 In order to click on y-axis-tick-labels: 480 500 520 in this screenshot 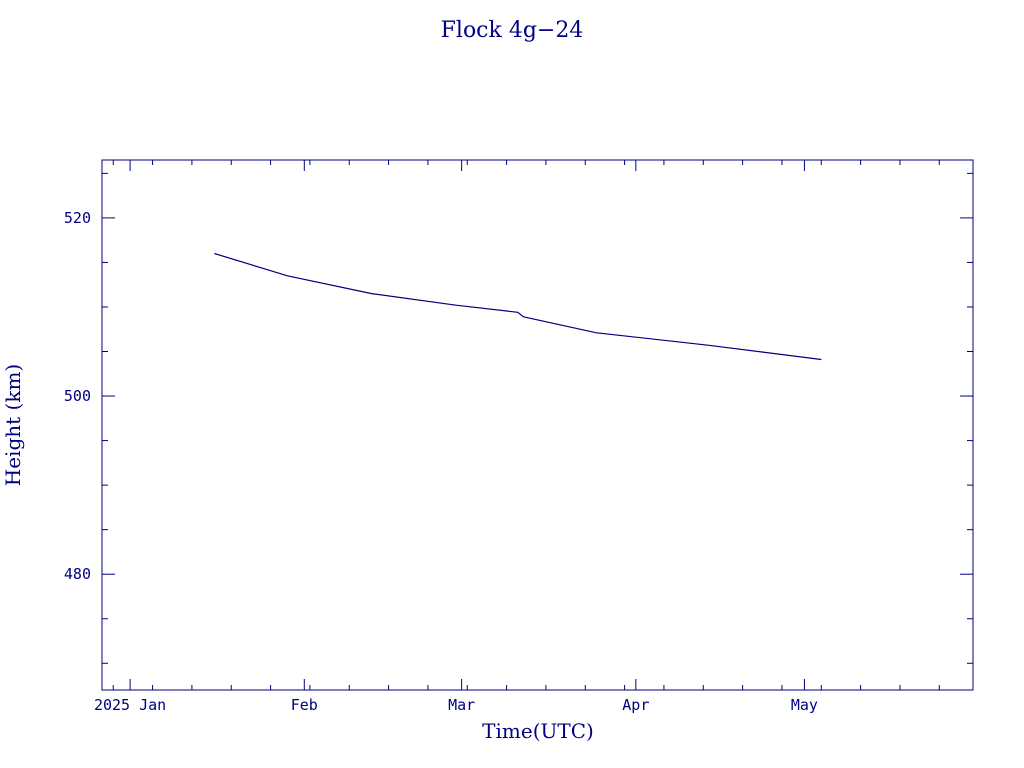, I will do `click(77, 396)`.